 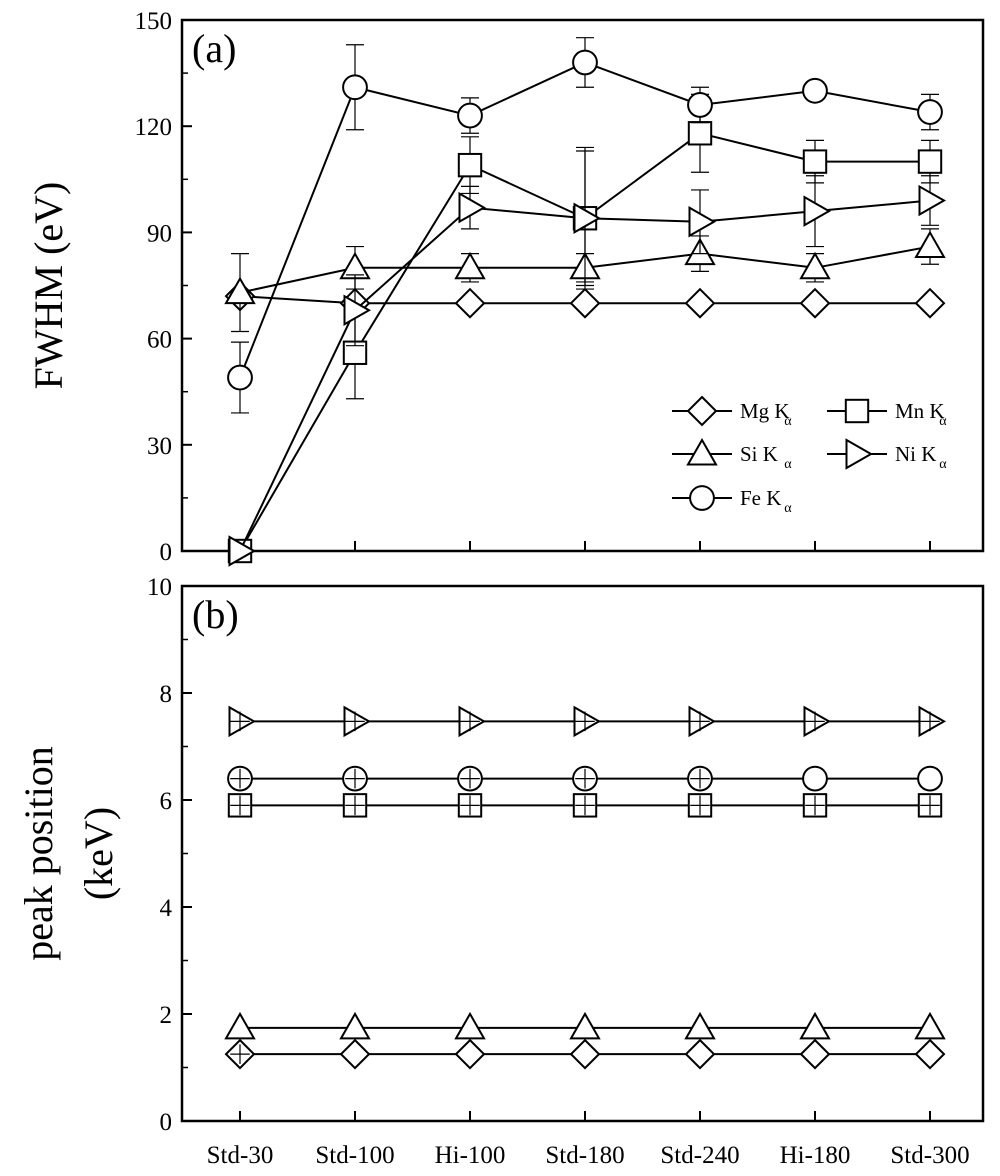 What do you see at coordinates (354, 1155) in the screenshot?
I see `x-tick-label: Std-100` at bounding box center [354, 1155].